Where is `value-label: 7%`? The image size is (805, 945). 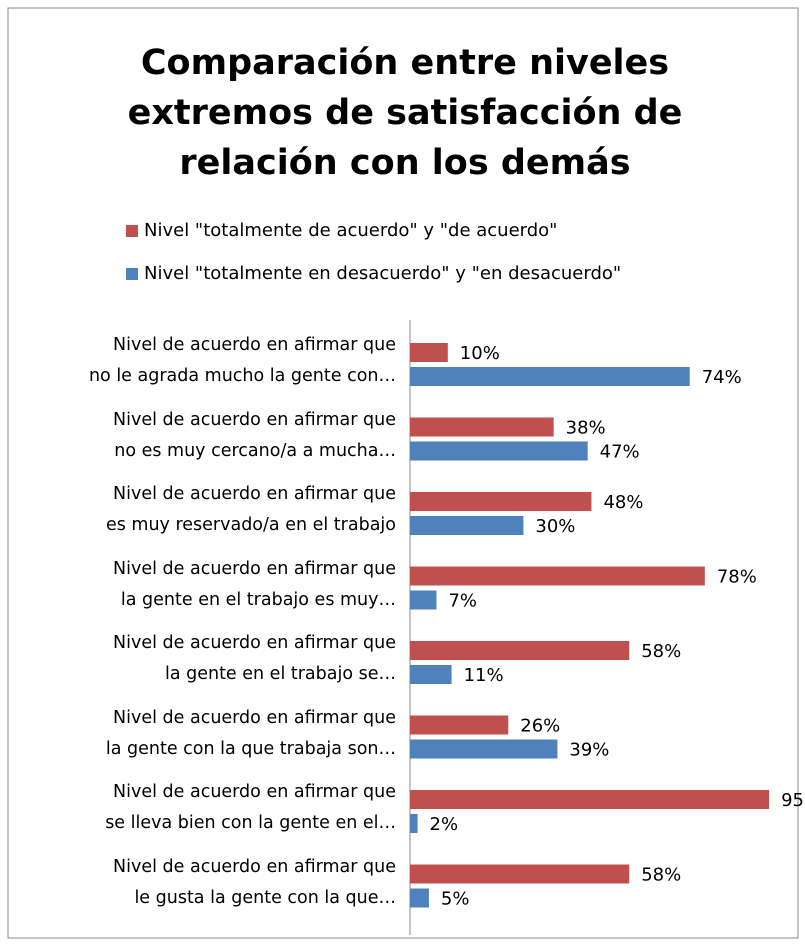 value-label: 7% is located at coordinates (462, 601).